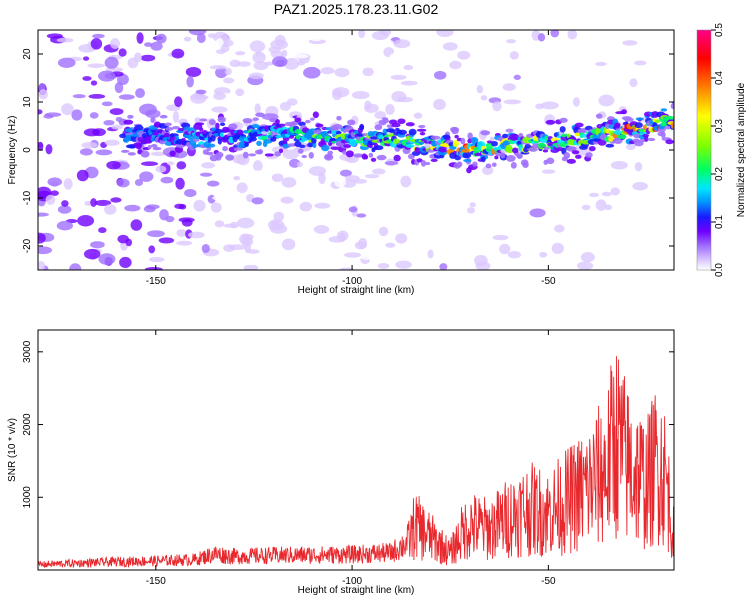  Describe the element at coordinates (27, 150) in the screenshot. I see `spectrogram-y-tick-label: 0` at that location.